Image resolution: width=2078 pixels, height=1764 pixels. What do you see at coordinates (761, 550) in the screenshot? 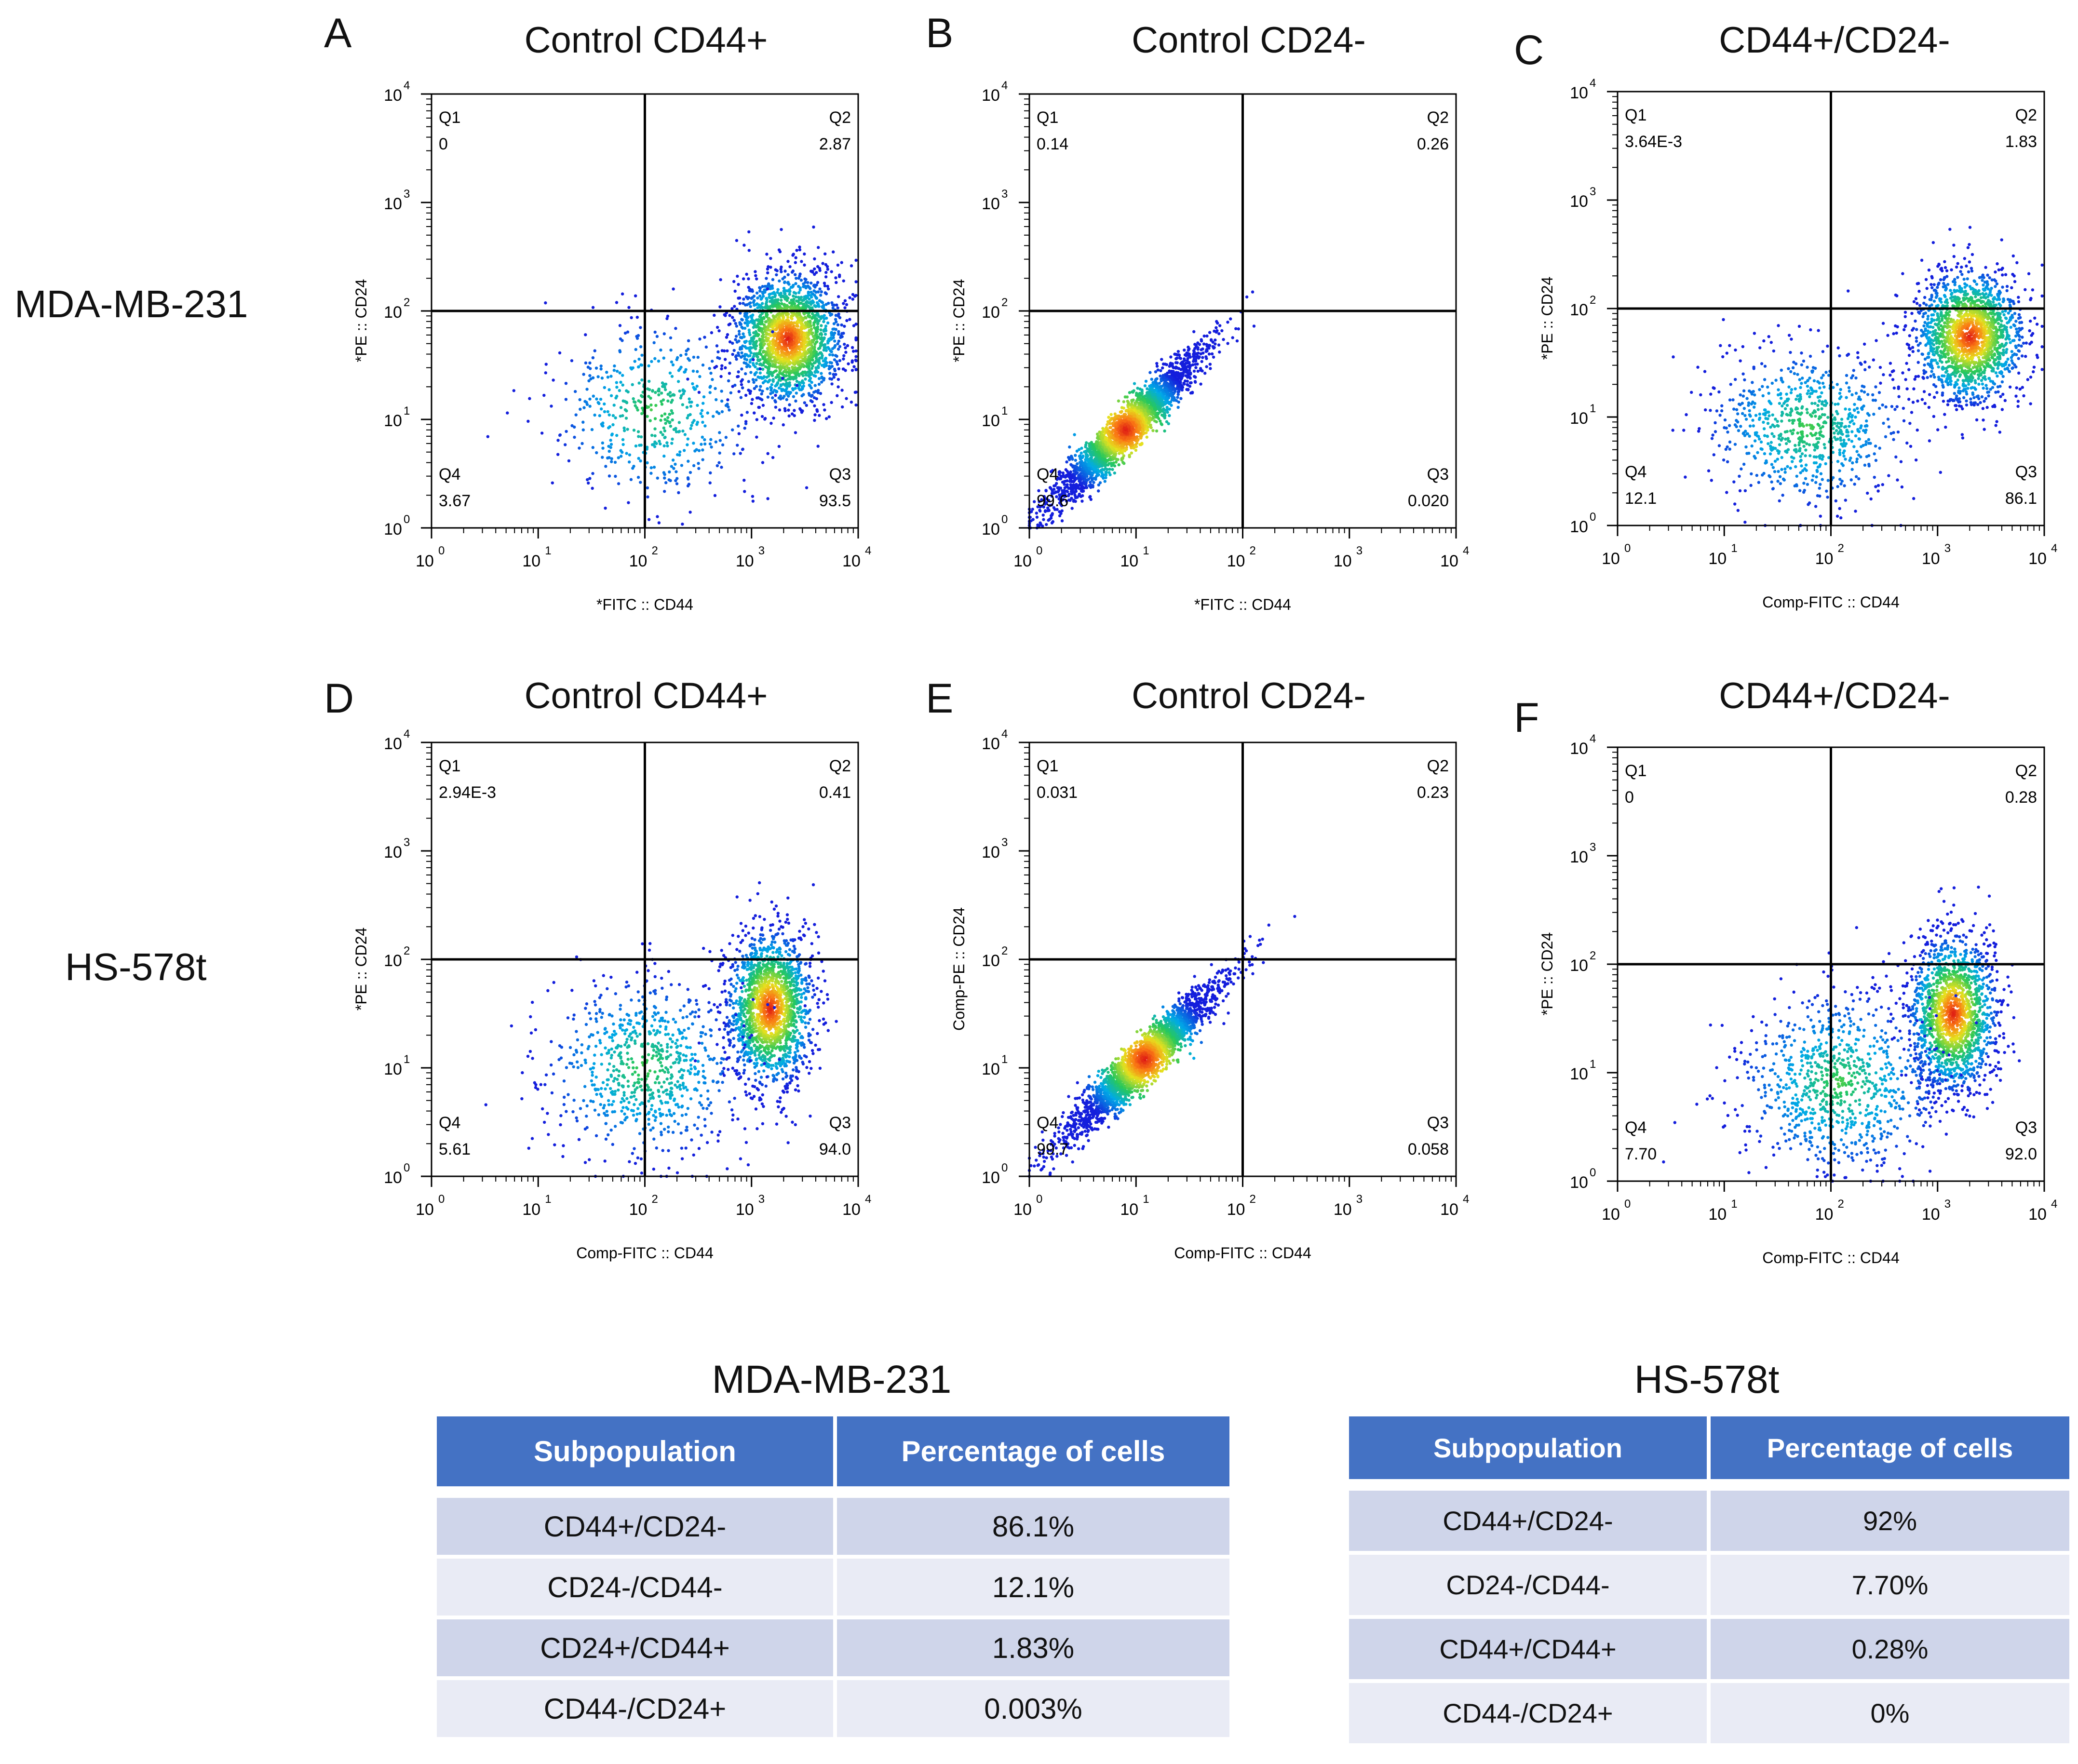
I see `x-tick-exponent: 3` at bounding box center [761, 550].